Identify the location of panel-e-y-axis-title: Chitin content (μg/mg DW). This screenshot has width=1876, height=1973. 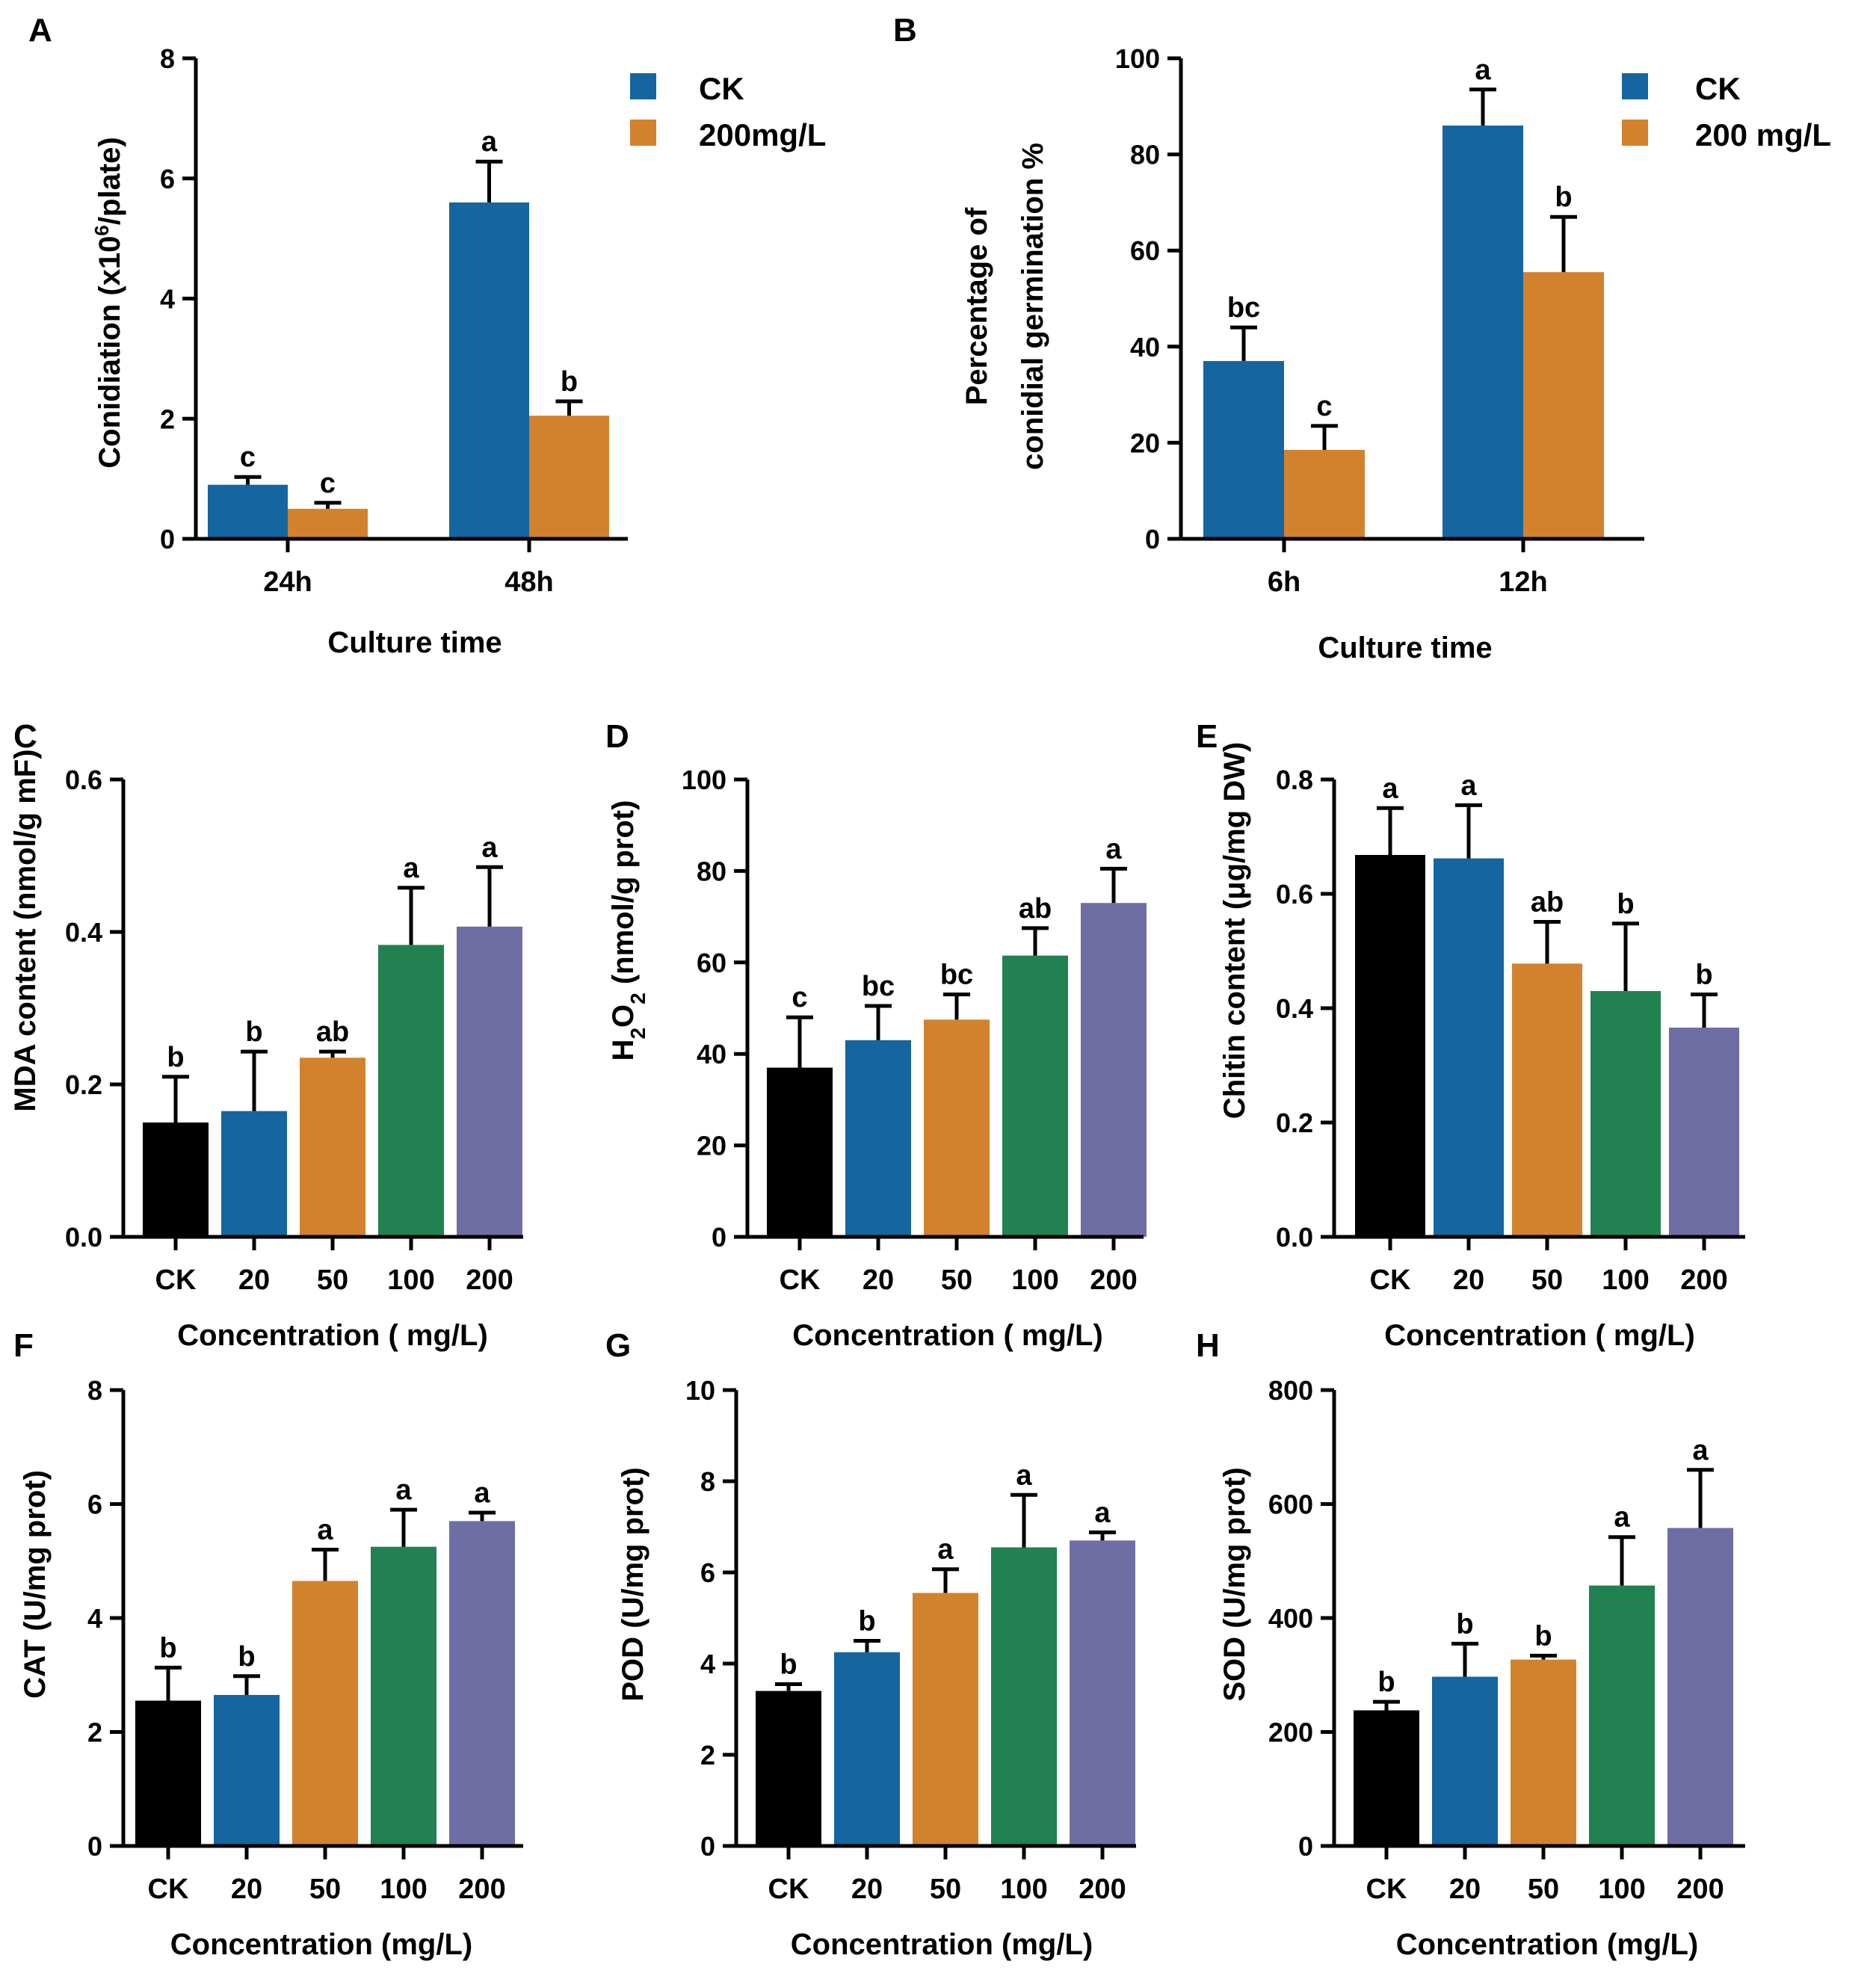
(1234, 930).